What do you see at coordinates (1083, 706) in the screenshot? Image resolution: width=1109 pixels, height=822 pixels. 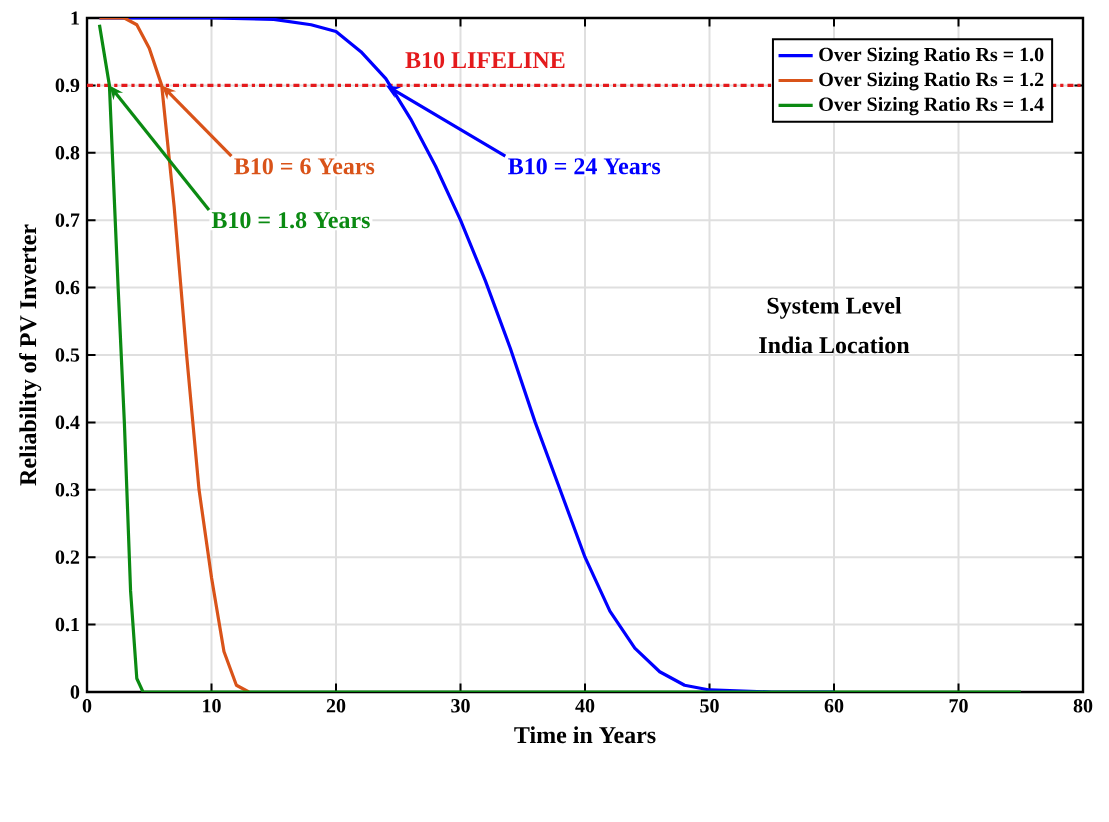 I see `x-tick-label: 80` at bounding box center [1083, 706].